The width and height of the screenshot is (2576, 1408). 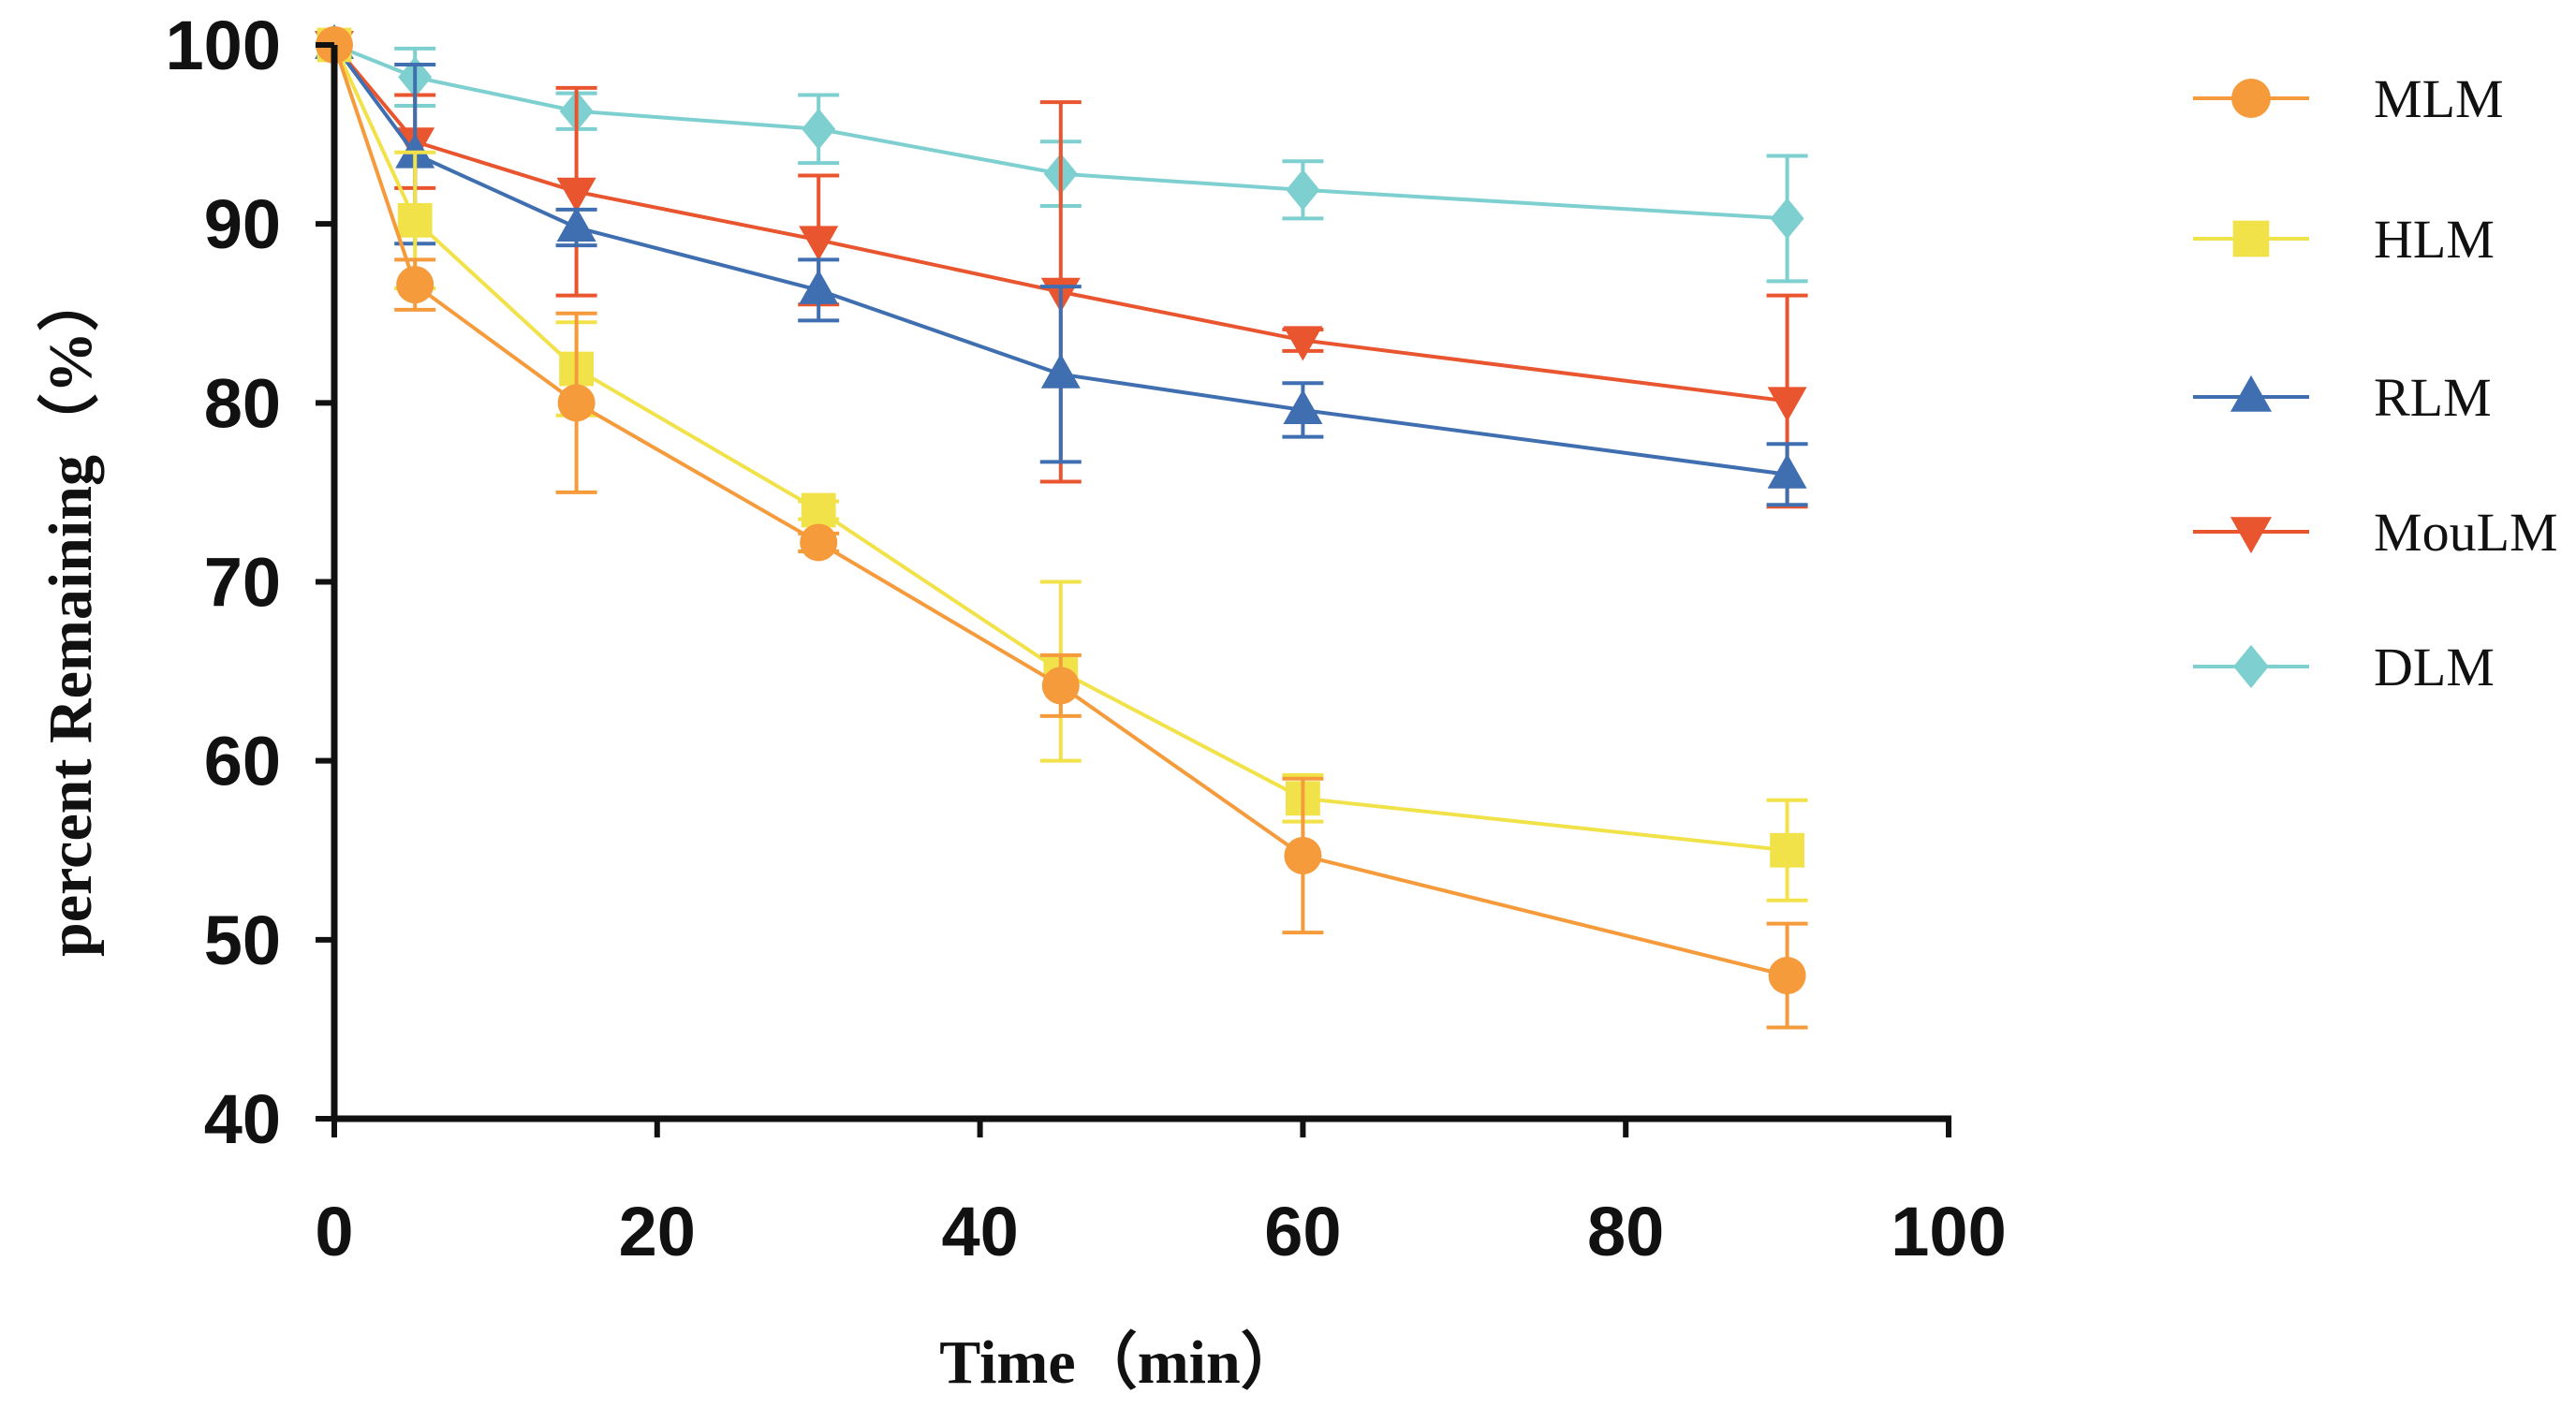 What do you see at coordinates (2251, 535) in the screenshot?
I see `legend-marker-moulm` at bounding box center [2251, 535].